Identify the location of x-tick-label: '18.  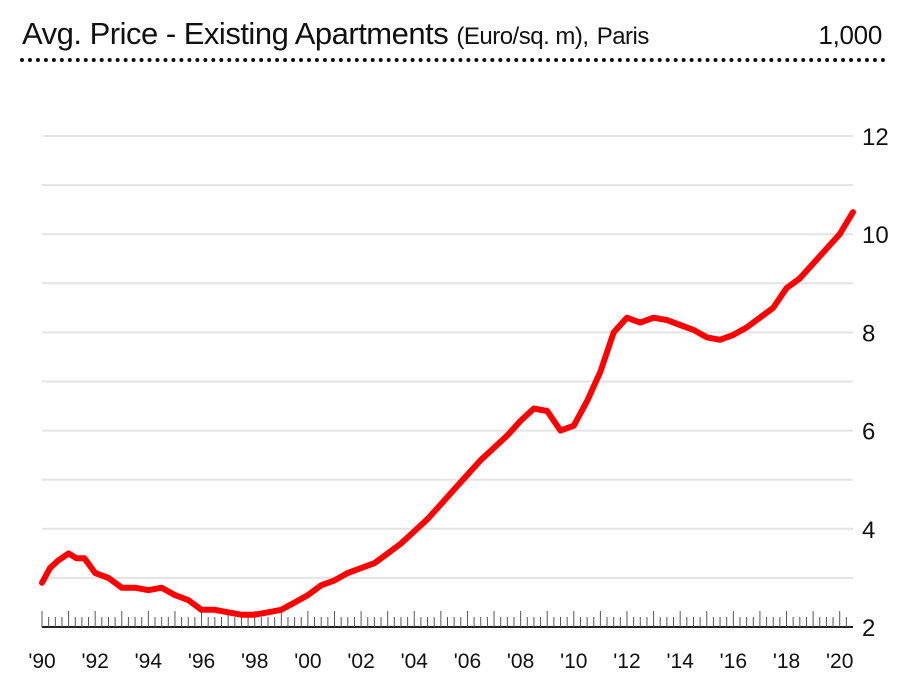
(786, 661).